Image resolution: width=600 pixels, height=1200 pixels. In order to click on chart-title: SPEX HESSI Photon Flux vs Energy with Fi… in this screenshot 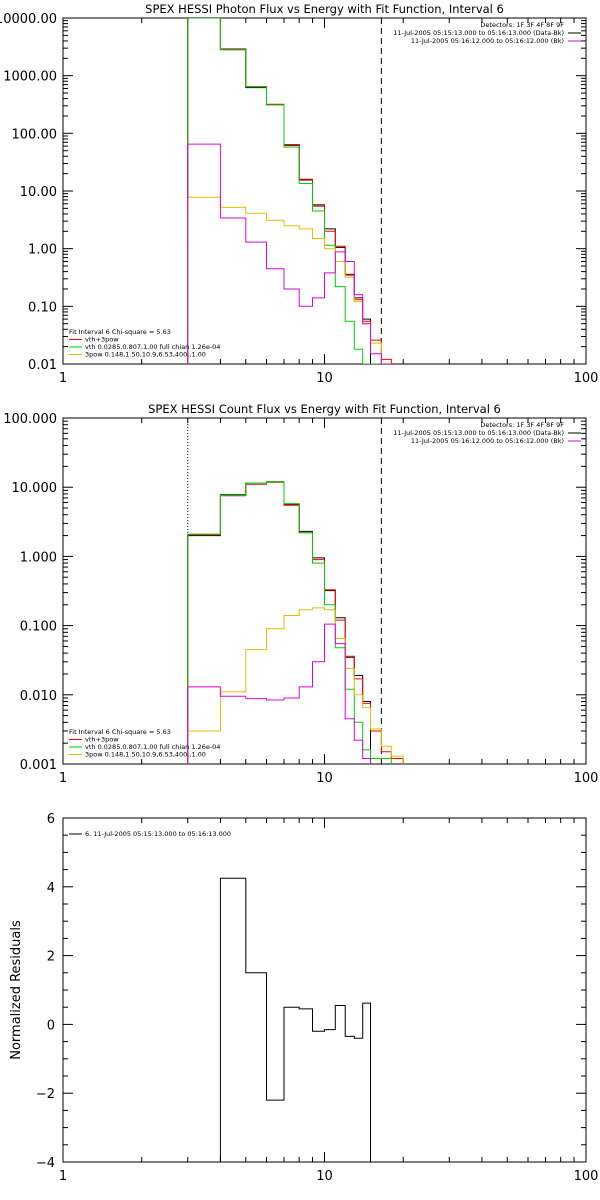, I will do `click(324, 9)`.